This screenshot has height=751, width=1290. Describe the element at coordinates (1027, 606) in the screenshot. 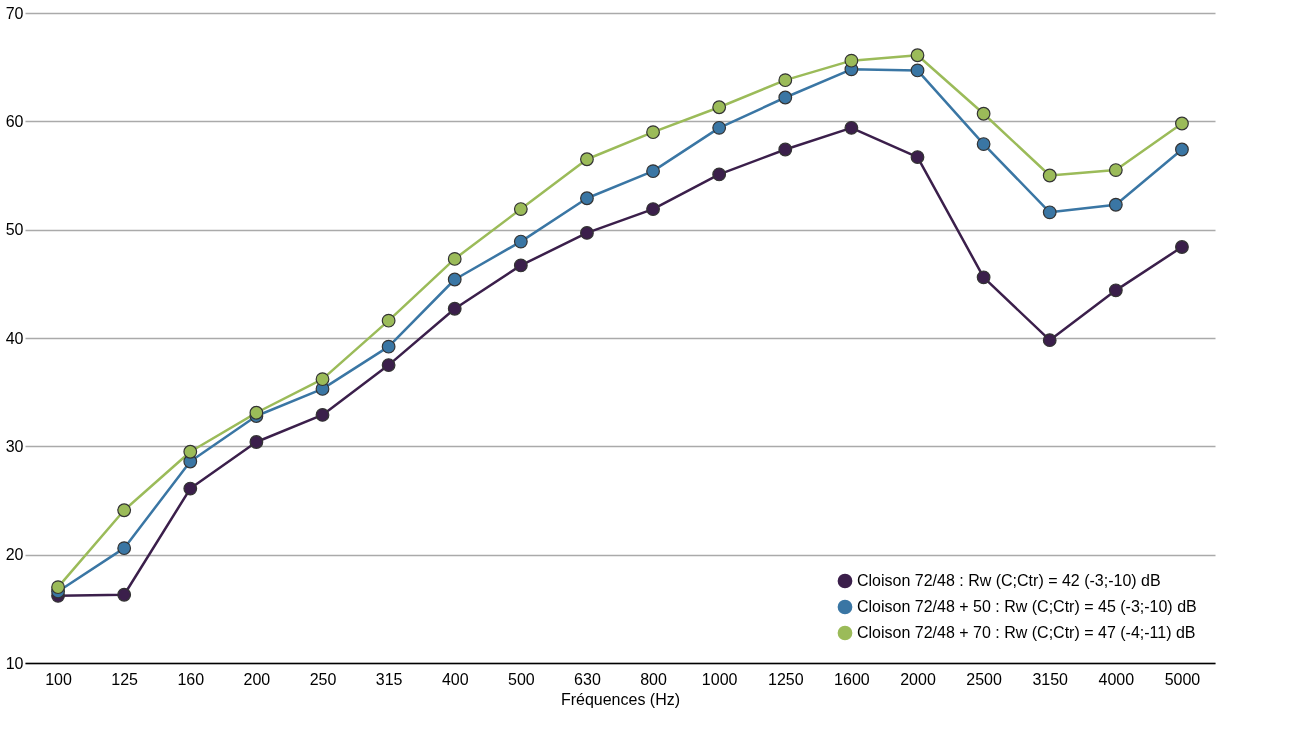

I see `legend-label: Cloison 72/48 + 50 : Rw (C;Ctr) = 45 (-3;-10) dB` at that location.